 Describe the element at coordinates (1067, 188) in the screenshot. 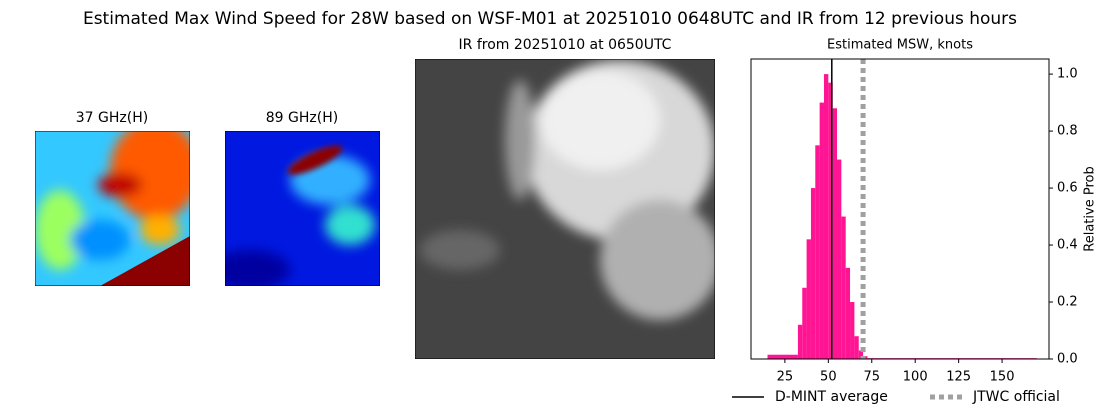

I see `y-tick-label: 0.6` at that location.